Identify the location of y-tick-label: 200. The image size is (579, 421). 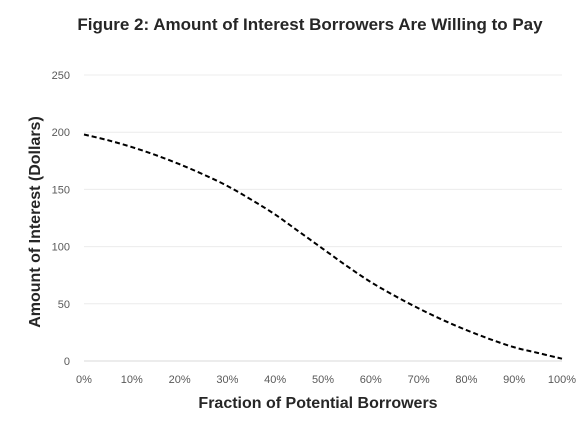
(61, 133).